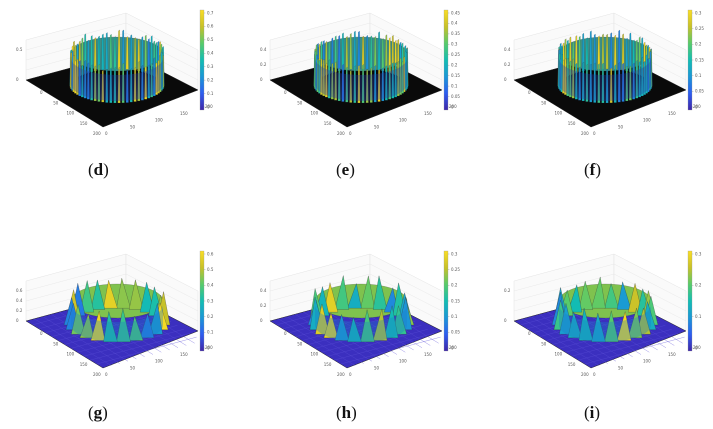 Image resolution: width=713 pixels, height=429 pixels. Describe the element at coordinates (210, 12) in the screenshot. I see `colorbar-tick-label: 0.7` at that location.